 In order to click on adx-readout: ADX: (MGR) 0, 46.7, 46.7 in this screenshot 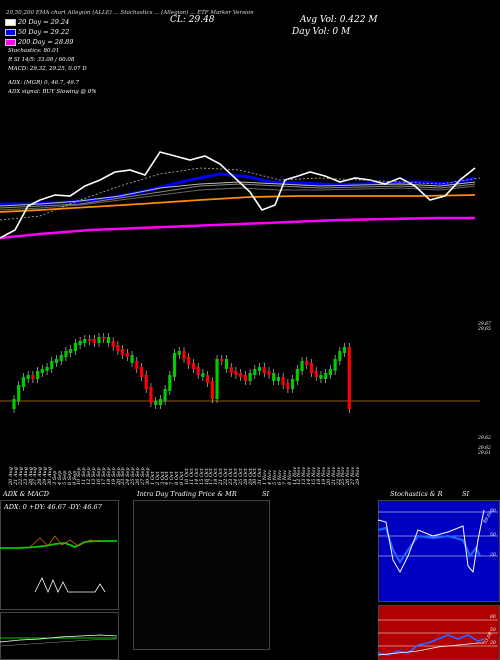, I will do `click(44, 83)`.